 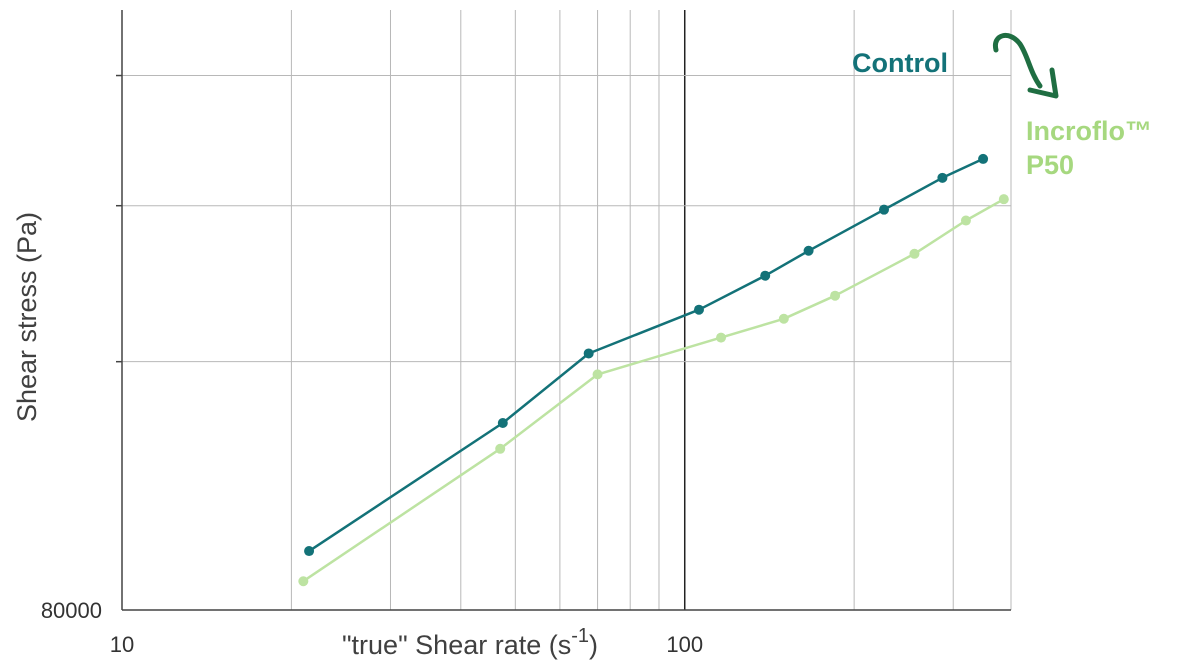 What do you see at coordinates (1089, 148) in the screenshot?
I see `series-label-incroflo: Incroflo™ P50` at bounding box center [1089, 148].